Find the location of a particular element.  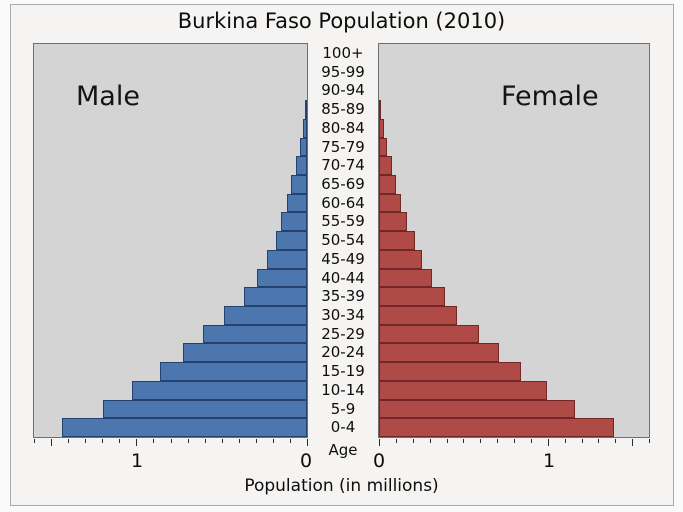

female-axis-tick-label-0: 0 is located at coordinates (379, 461).